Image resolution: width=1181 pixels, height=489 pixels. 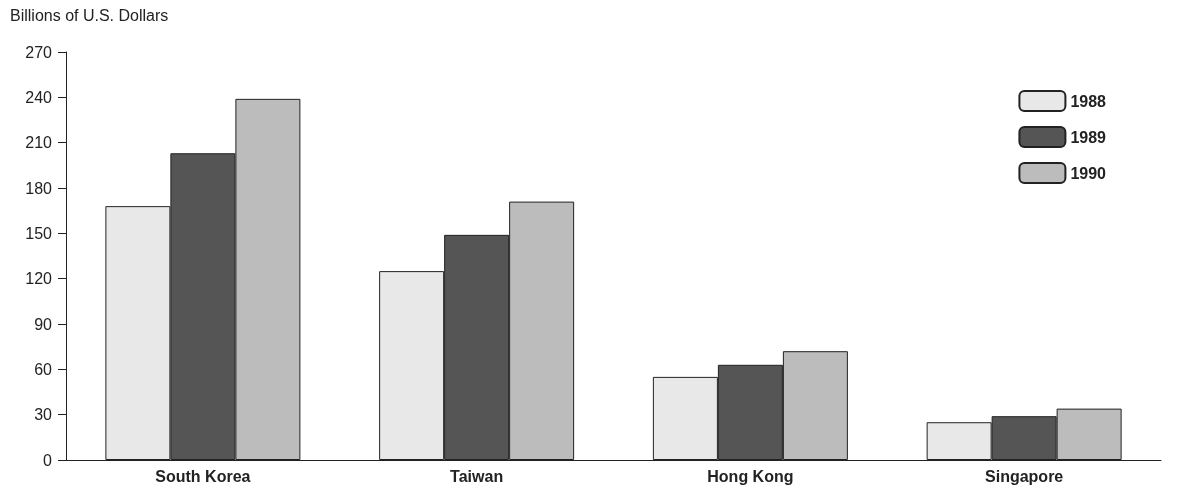 I want to click on y-tick-label: 240, so click(x=39, y=97).